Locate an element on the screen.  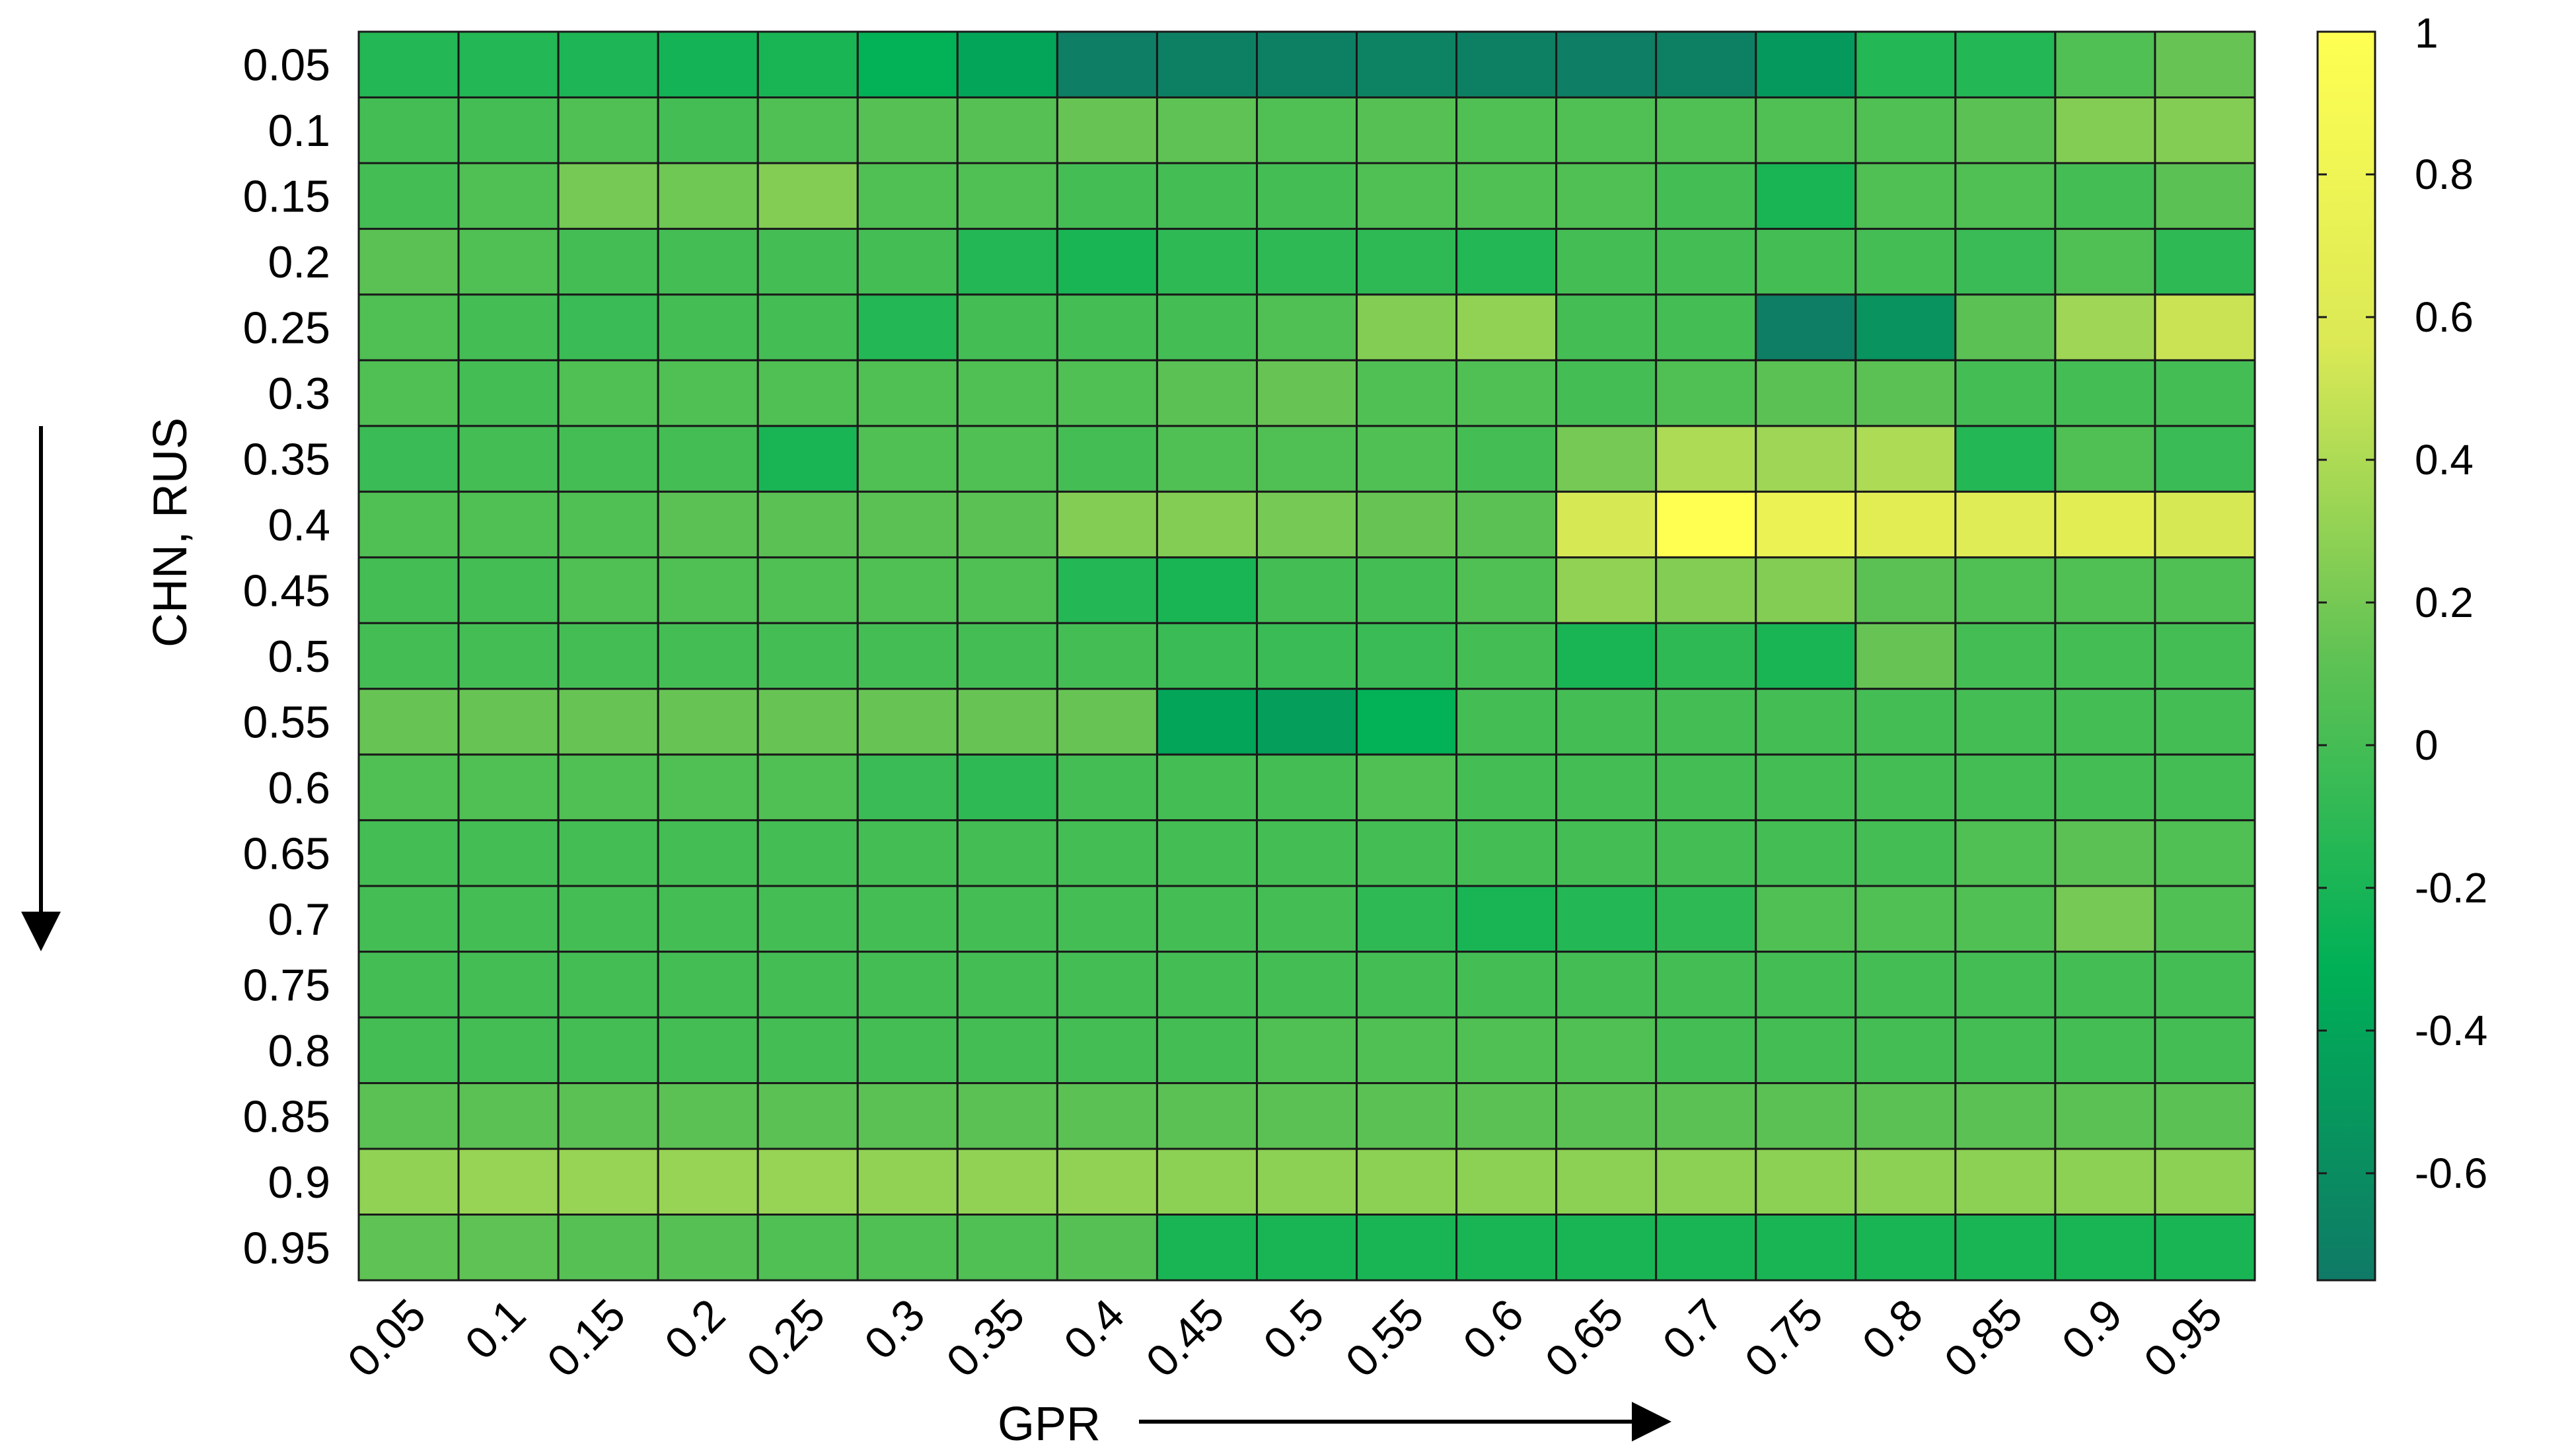
y-tick-label: 0.2 is located at coordinates (299, 262).